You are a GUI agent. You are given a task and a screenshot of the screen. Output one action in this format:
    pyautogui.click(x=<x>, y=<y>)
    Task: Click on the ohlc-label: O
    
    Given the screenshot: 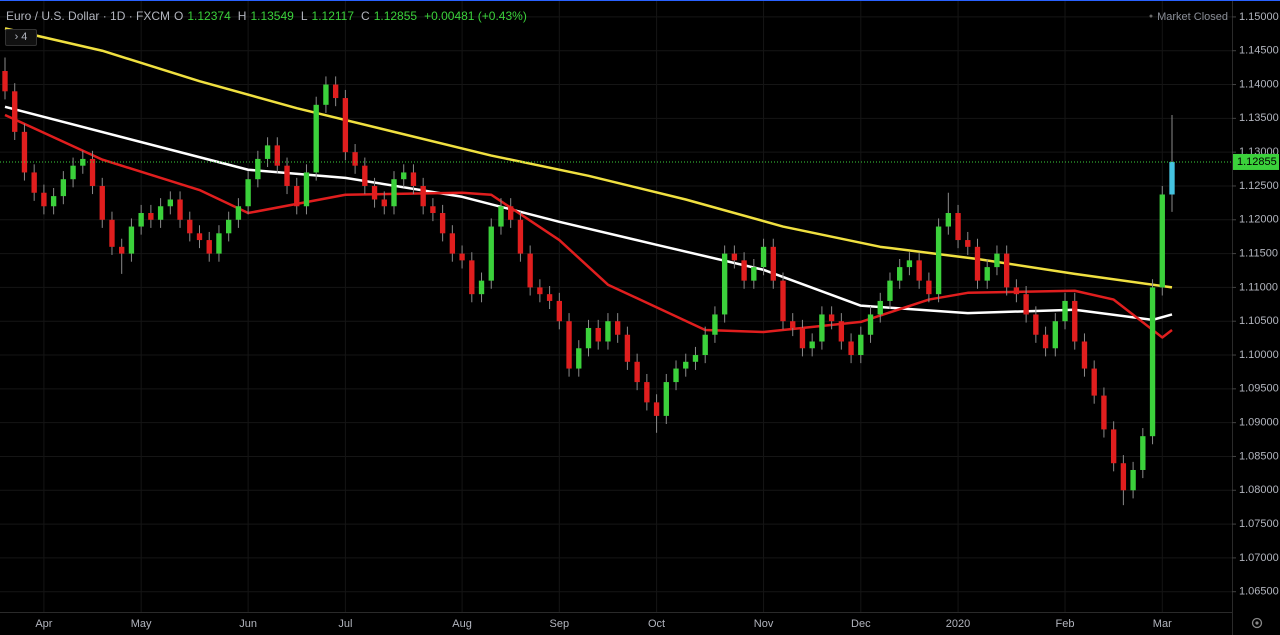 What is the action you would take?
    pyautogui.click(x=179, y=16)
    